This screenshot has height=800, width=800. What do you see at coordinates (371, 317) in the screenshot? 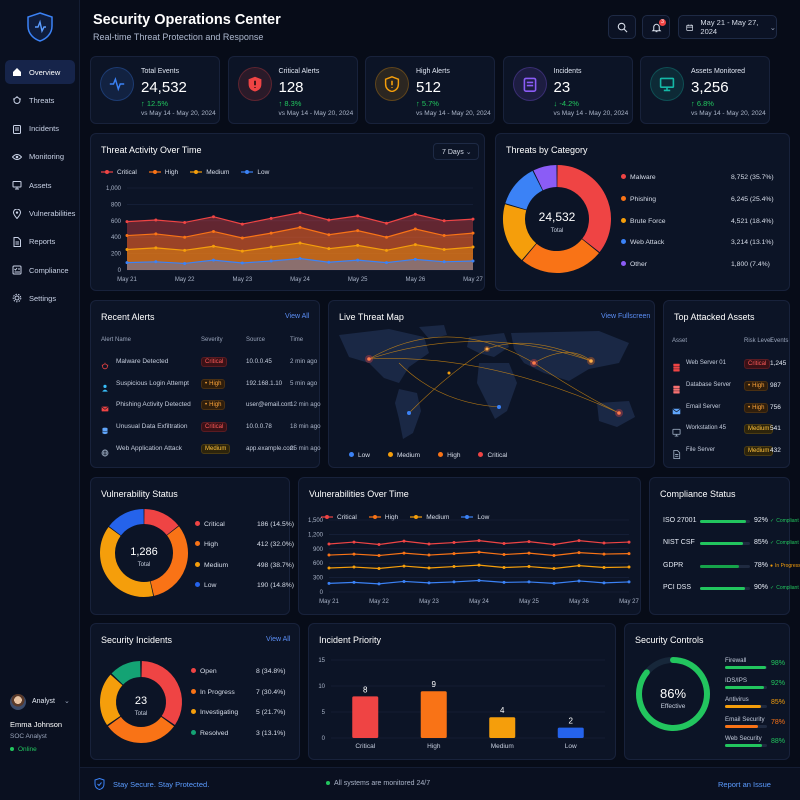
I see `card-title: Live Threat Map` at bounding box center [371, 317].